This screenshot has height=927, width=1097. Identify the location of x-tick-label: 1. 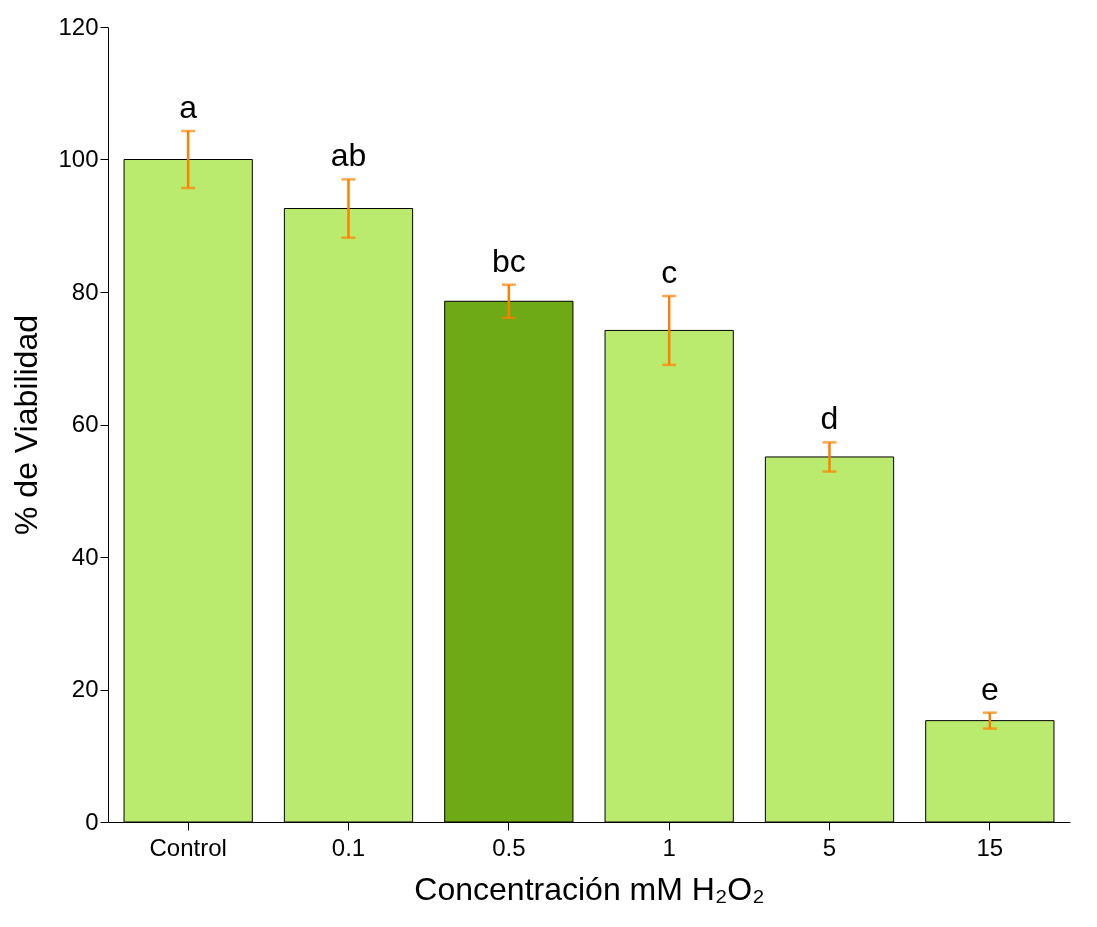
(669, 847).